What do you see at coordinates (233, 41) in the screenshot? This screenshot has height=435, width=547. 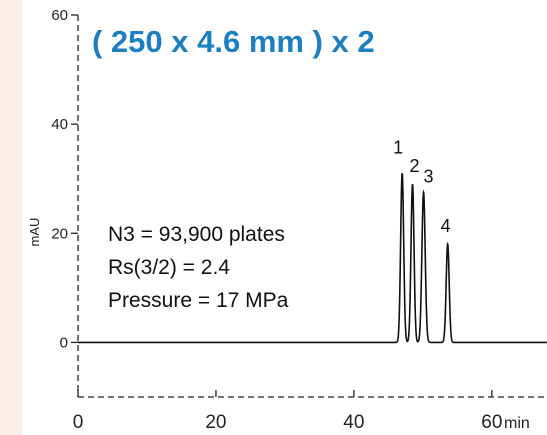 I see `chart-title: ( 250 x 4.6 mm ) x 2` at bounding box center [233, 41].